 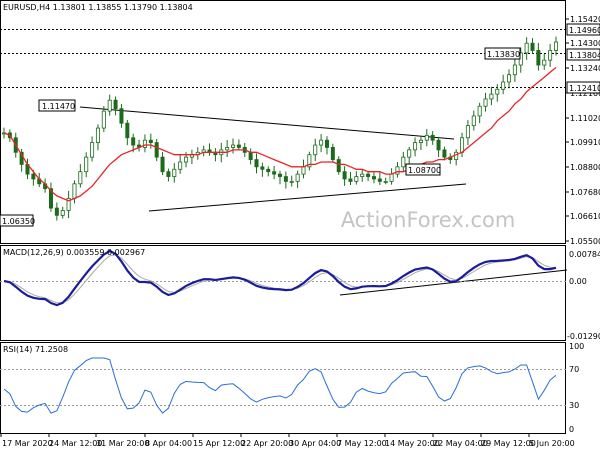 What do you see at coordinates (122, 443) in the screenshot?
I see `time-tick: 31 Mar 20:00` at bounding box center [122, 443].